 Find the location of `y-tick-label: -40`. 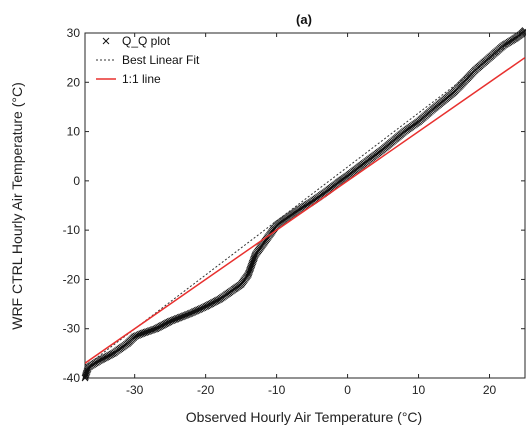

y-tick-label: -40 is located at coordinates (72, 378).